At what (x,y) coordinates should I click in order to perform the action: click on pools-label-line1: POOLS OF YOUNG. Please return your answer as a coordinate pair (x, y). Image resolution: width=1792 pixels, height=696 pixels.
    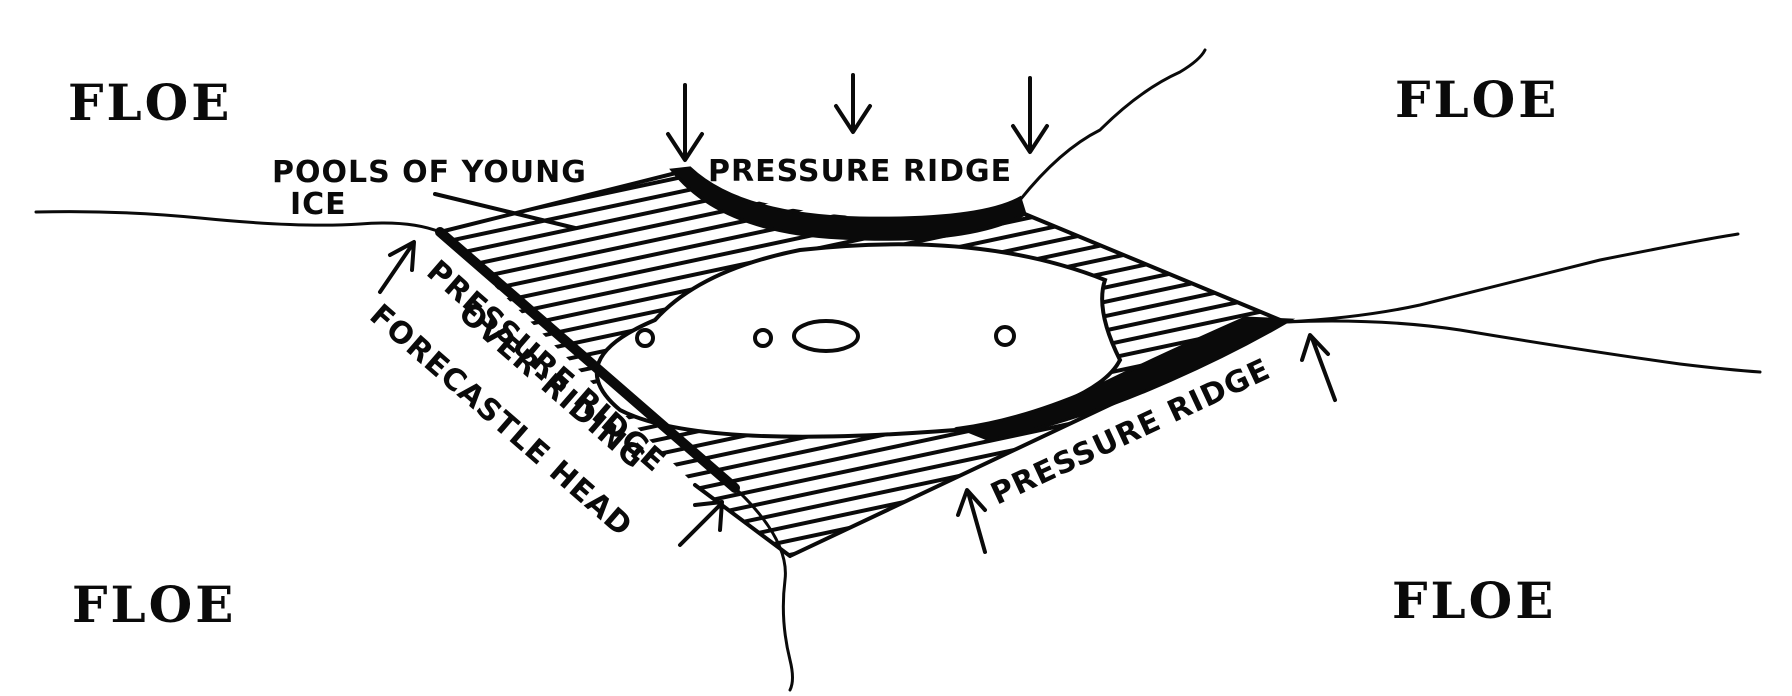
    Looking at the image, I should click on (429, 172).